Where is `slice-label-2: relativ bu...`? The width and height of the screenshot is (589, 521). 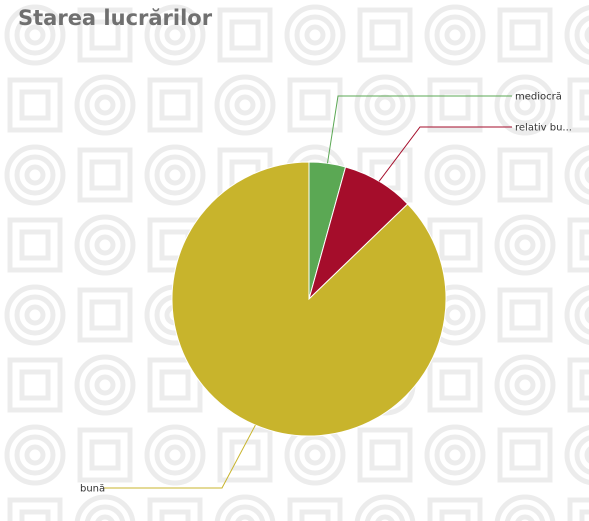 slice-label-2: relativ bu... is located at coordinates (543, 128).